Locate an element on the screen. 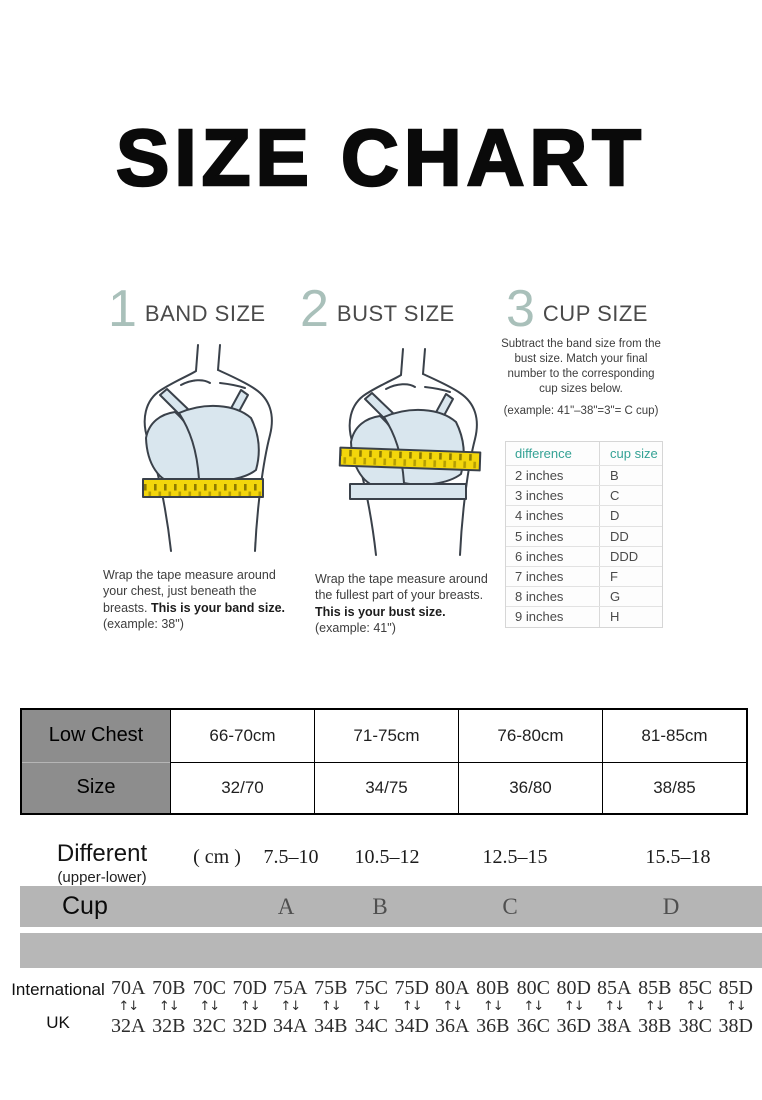  uk-label: UK is located at coordinates (58, 1022).